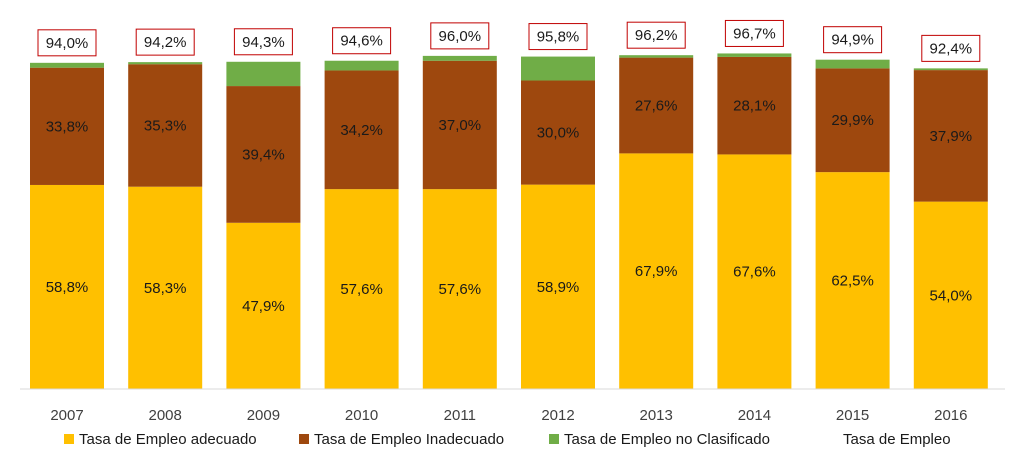  What do you see at coordinates (754, 55) in the screenshot?
I see `bar-segment-2014-s2` at bounding box center [754, 55].